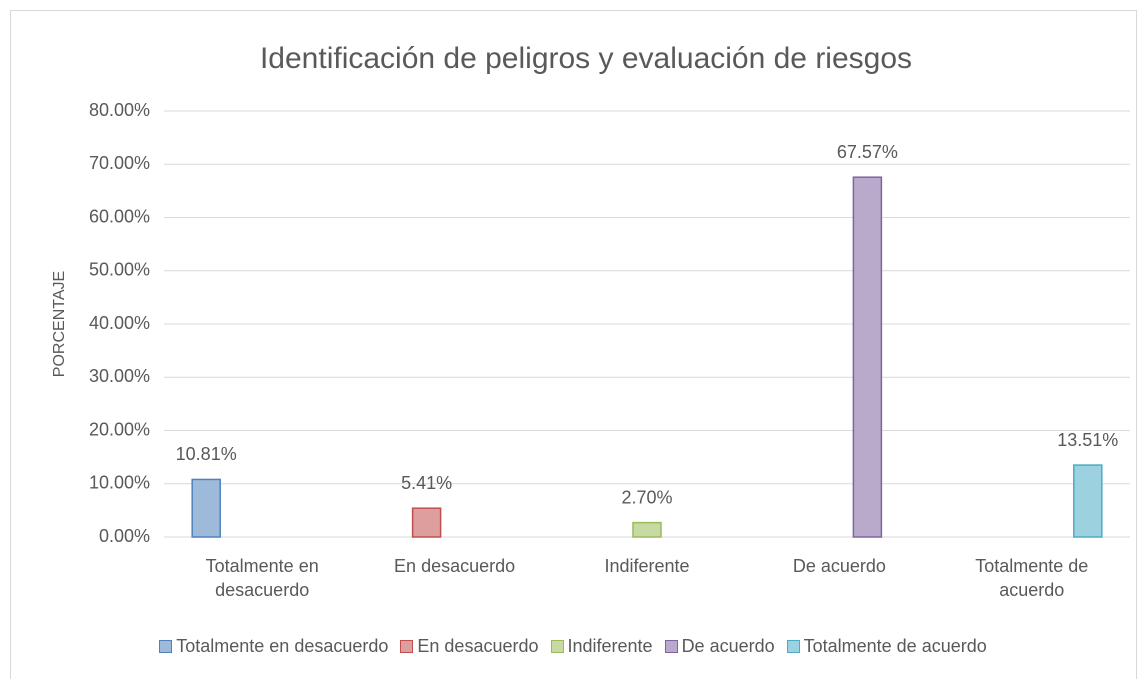 The height and width of the screenshot is (679, 1148). I want to click on y-tick-label: 40.00%, so click(119, 323).